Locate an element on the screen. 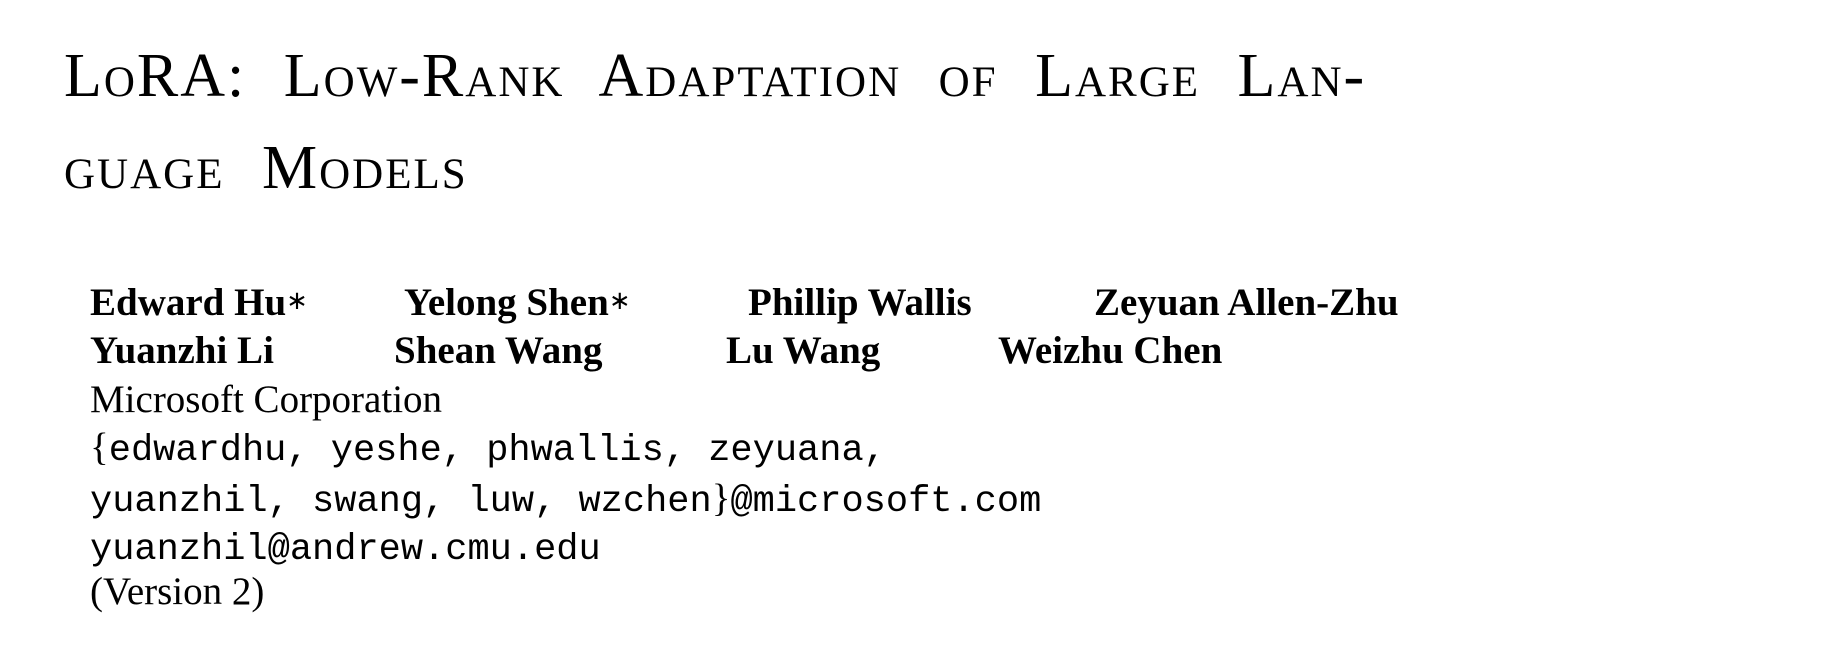 This screenshot has height=646, width=1840. author-name: Zeyuan Allen-Zhu is located at coordinates (1246, 302).